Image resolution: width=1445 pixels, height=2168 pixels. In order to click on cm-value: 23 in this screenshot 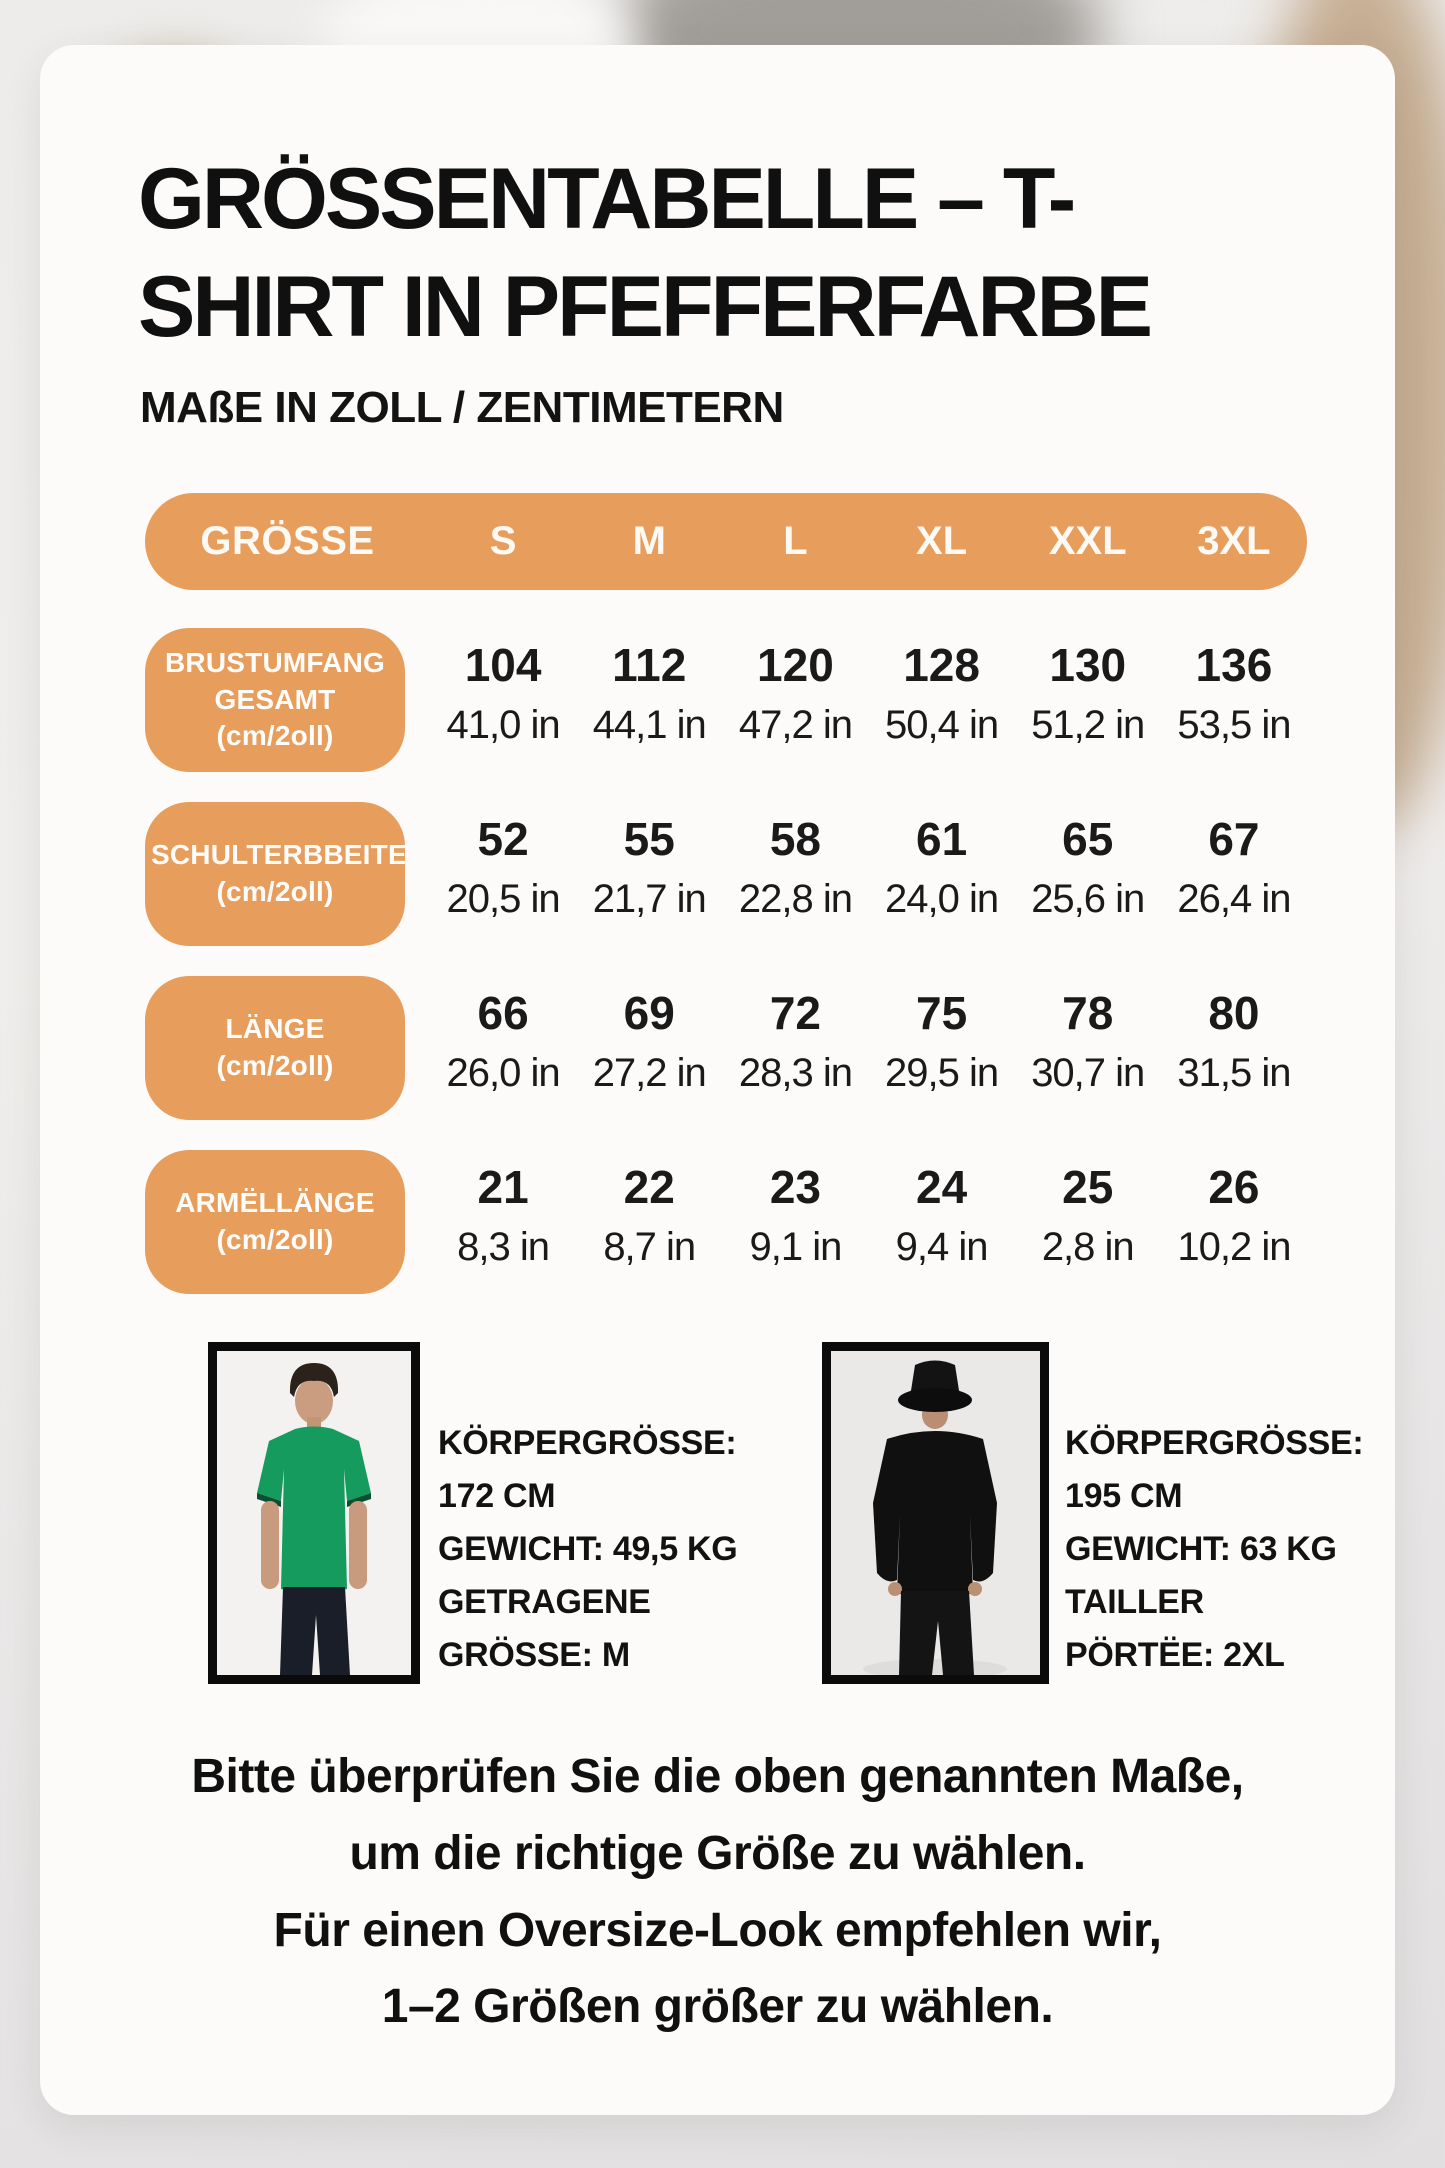, I will do `click(795, 1187)`.